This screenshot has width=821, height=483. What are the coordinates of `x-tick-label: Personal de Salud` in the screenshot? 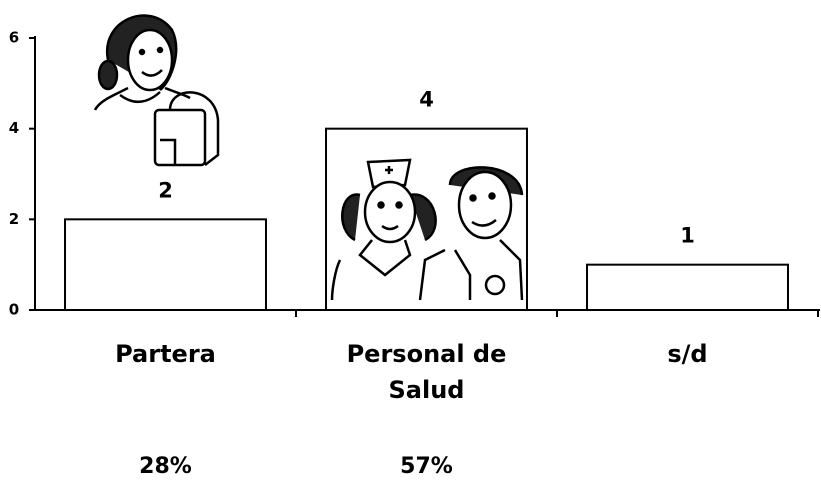 It's located at (426, 372).